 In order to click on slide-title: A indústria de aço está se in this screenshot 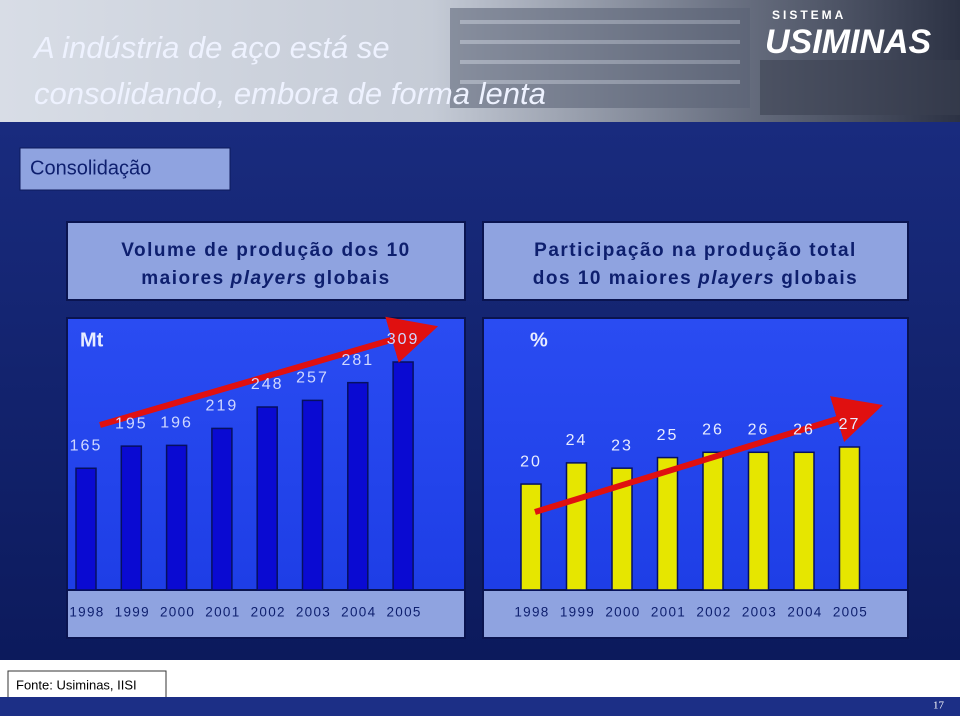, I will do `click(211, 47)`.